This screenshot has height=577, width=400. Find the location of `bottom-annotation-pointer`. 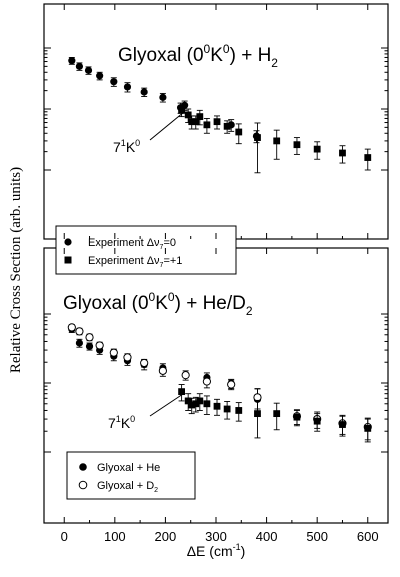

bottom-annotation-pointer is located at coordinates (166, 405).